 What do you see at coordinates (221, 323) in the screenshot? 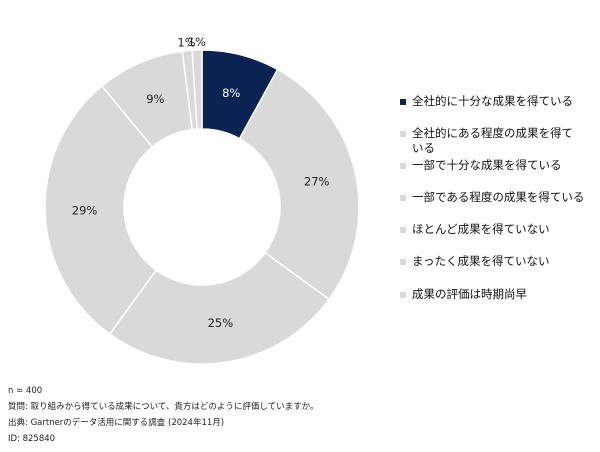
I see `data-label-2: 25%` at bounding box center [221, 323].